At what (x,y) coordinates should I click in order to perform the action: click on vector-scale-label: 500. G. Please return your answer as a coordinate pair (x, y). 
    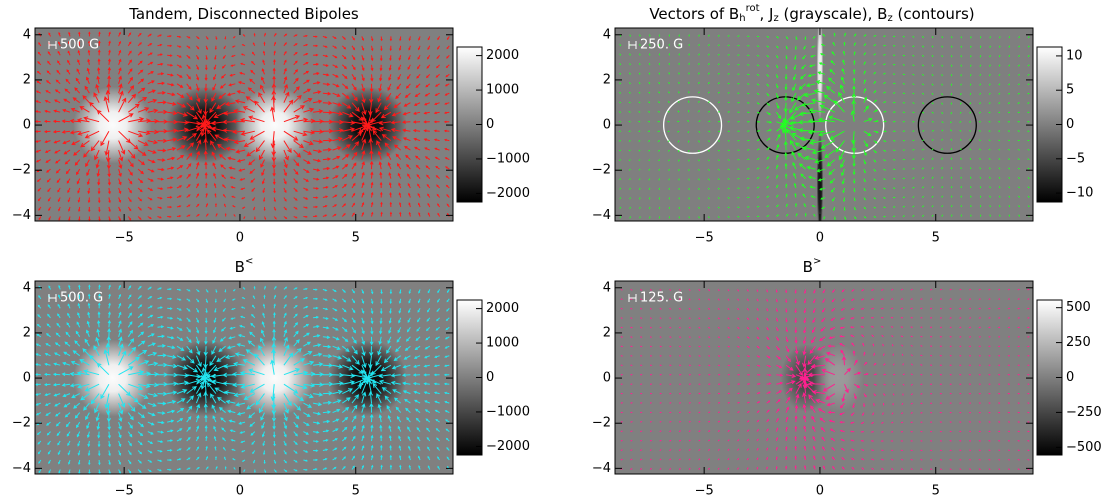
    Looking at the image, I should click on (81, 298).